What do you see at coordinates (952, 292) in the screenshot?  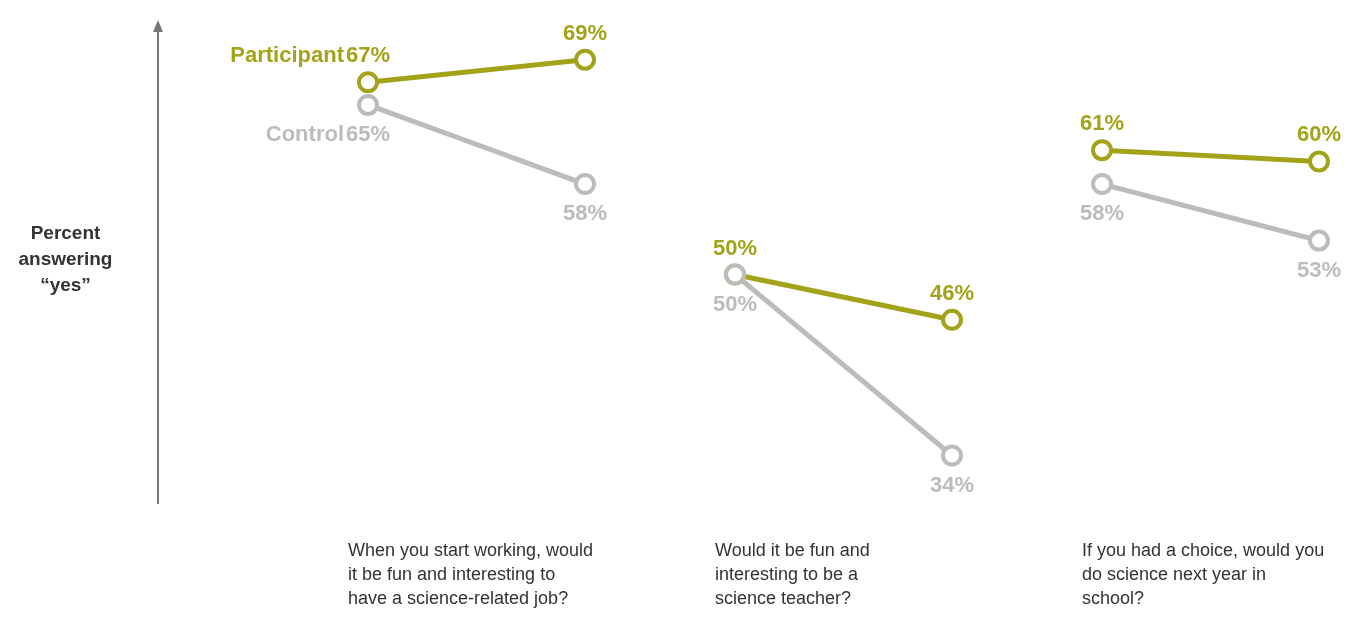 I see `data-label: 46%` at bounding box center [952, 292].